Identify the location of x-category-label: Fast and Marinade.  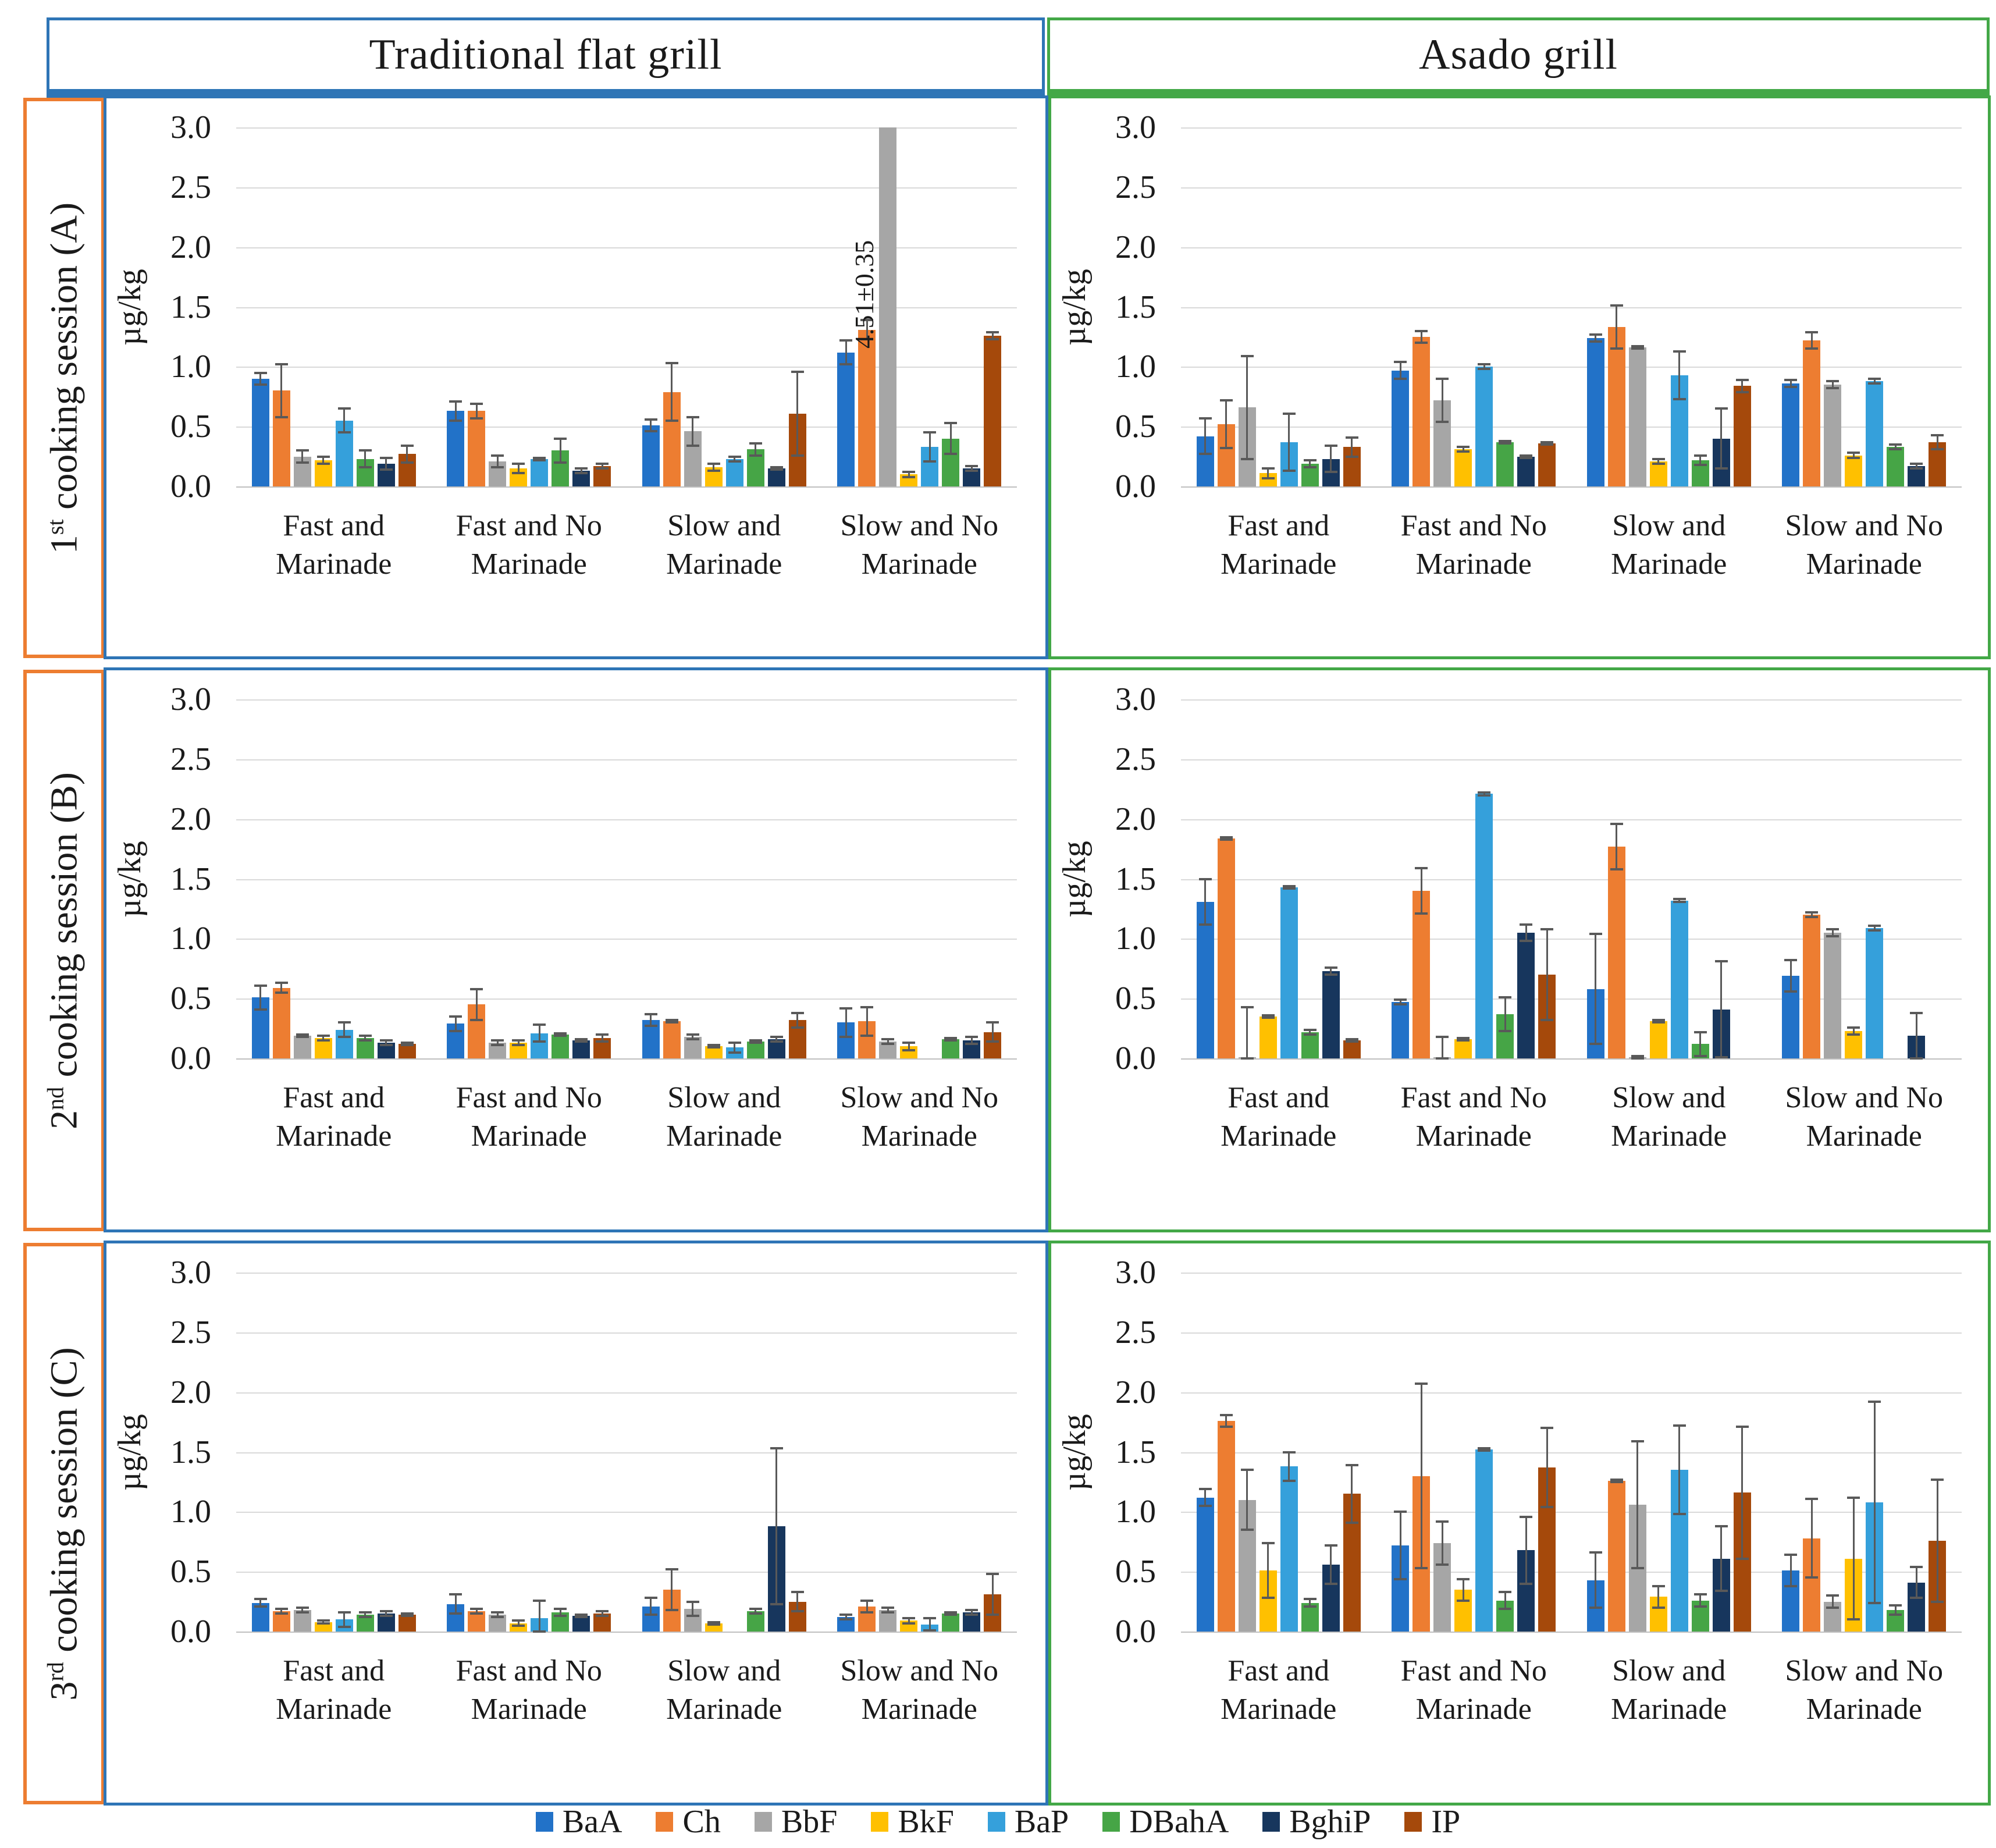
(334, 1117).